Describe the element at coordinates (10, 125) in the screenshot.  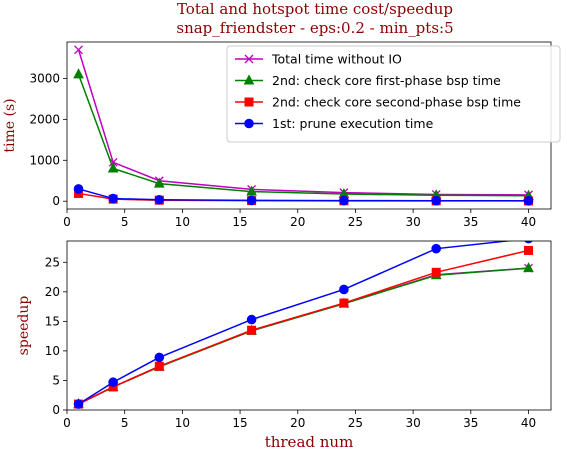
I see `y-axis-label: time (s)` at that location.